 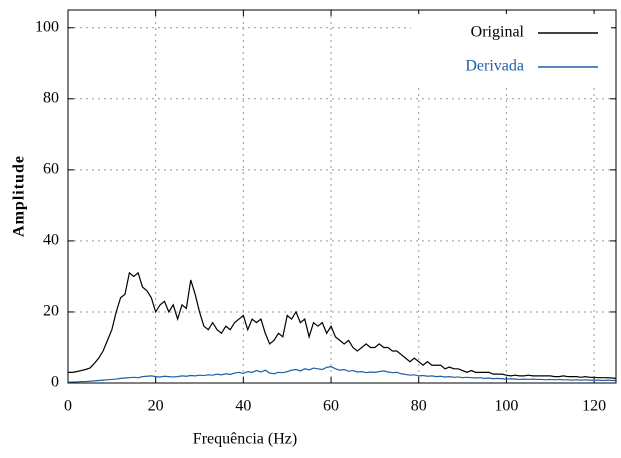 I want to click on x-tick-label: 0, so click(x=68, y=406).